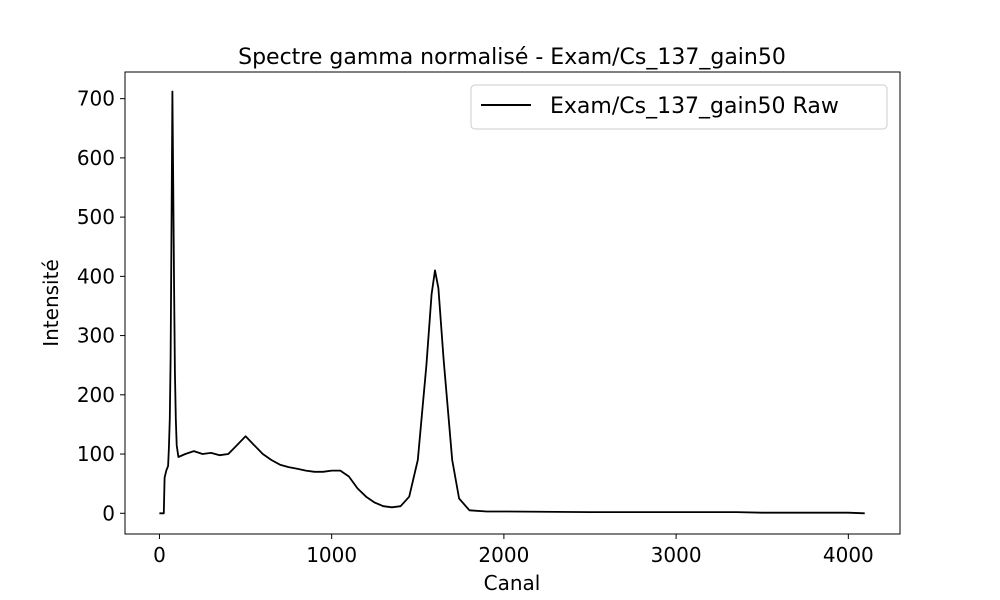 Image resolution: width=1000 pixels, height=600 pixels. I want to click on legend-label: Exam/Cs_137_gain50 Raw, so click(694, 106).